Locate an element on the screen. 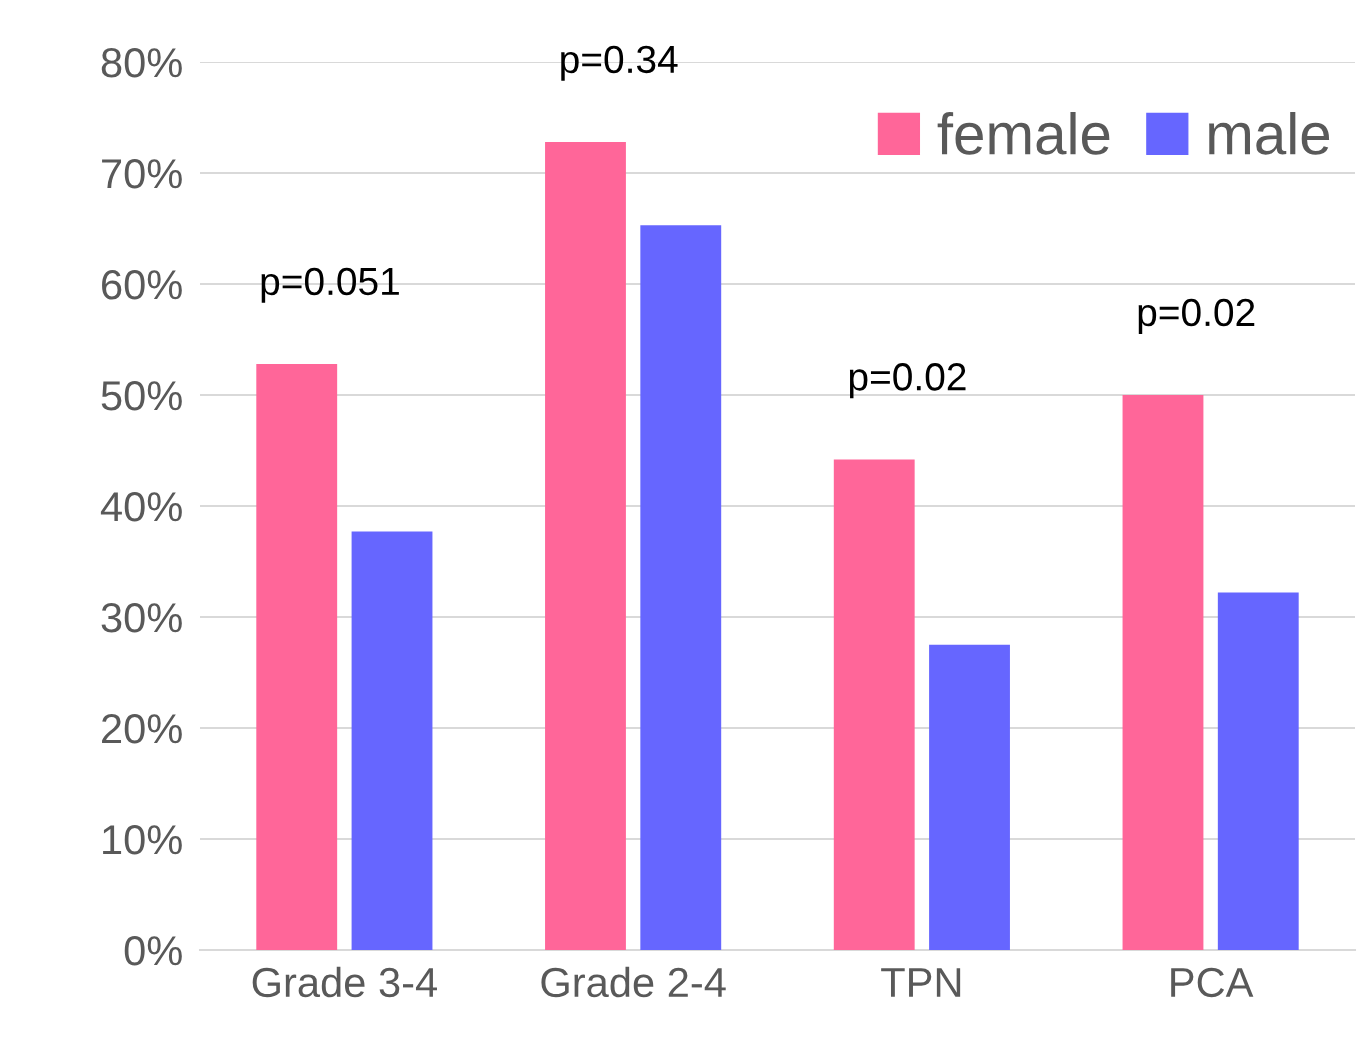 The image size is (1360, 1061). x-tick-label: TPN is located at coordinates (921, 982).